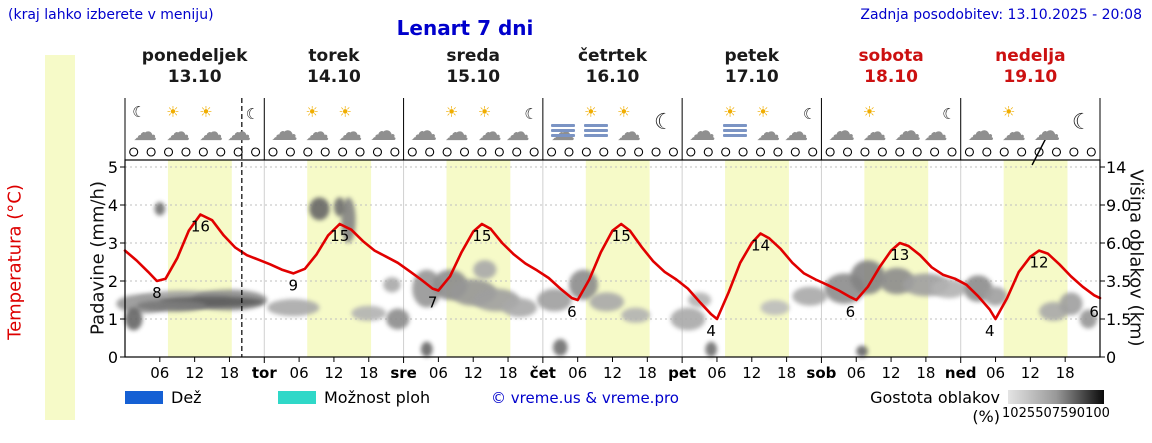  Describe the element at coordinates (682, 373) in the screenshot. I see `x-day-label: pet` at that location.